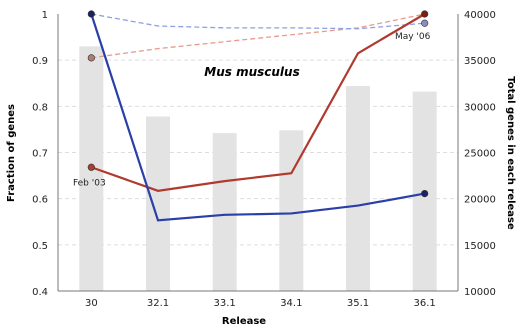 This screenshot has width=517, height=331. Describe the element at coordinates (413, 37) in the screenshot. I see `annotation-end: May '06` at that location.